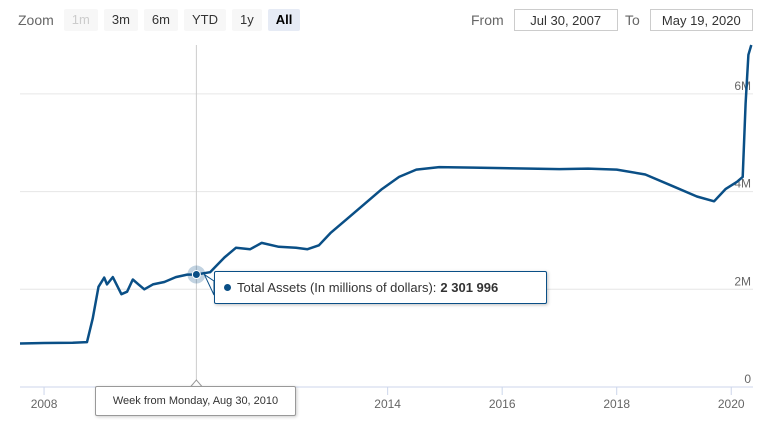 Image resolution: width=771 pixels, height=427 pixels. I want to click on y-tick-label: 2M, so click(742, 281).